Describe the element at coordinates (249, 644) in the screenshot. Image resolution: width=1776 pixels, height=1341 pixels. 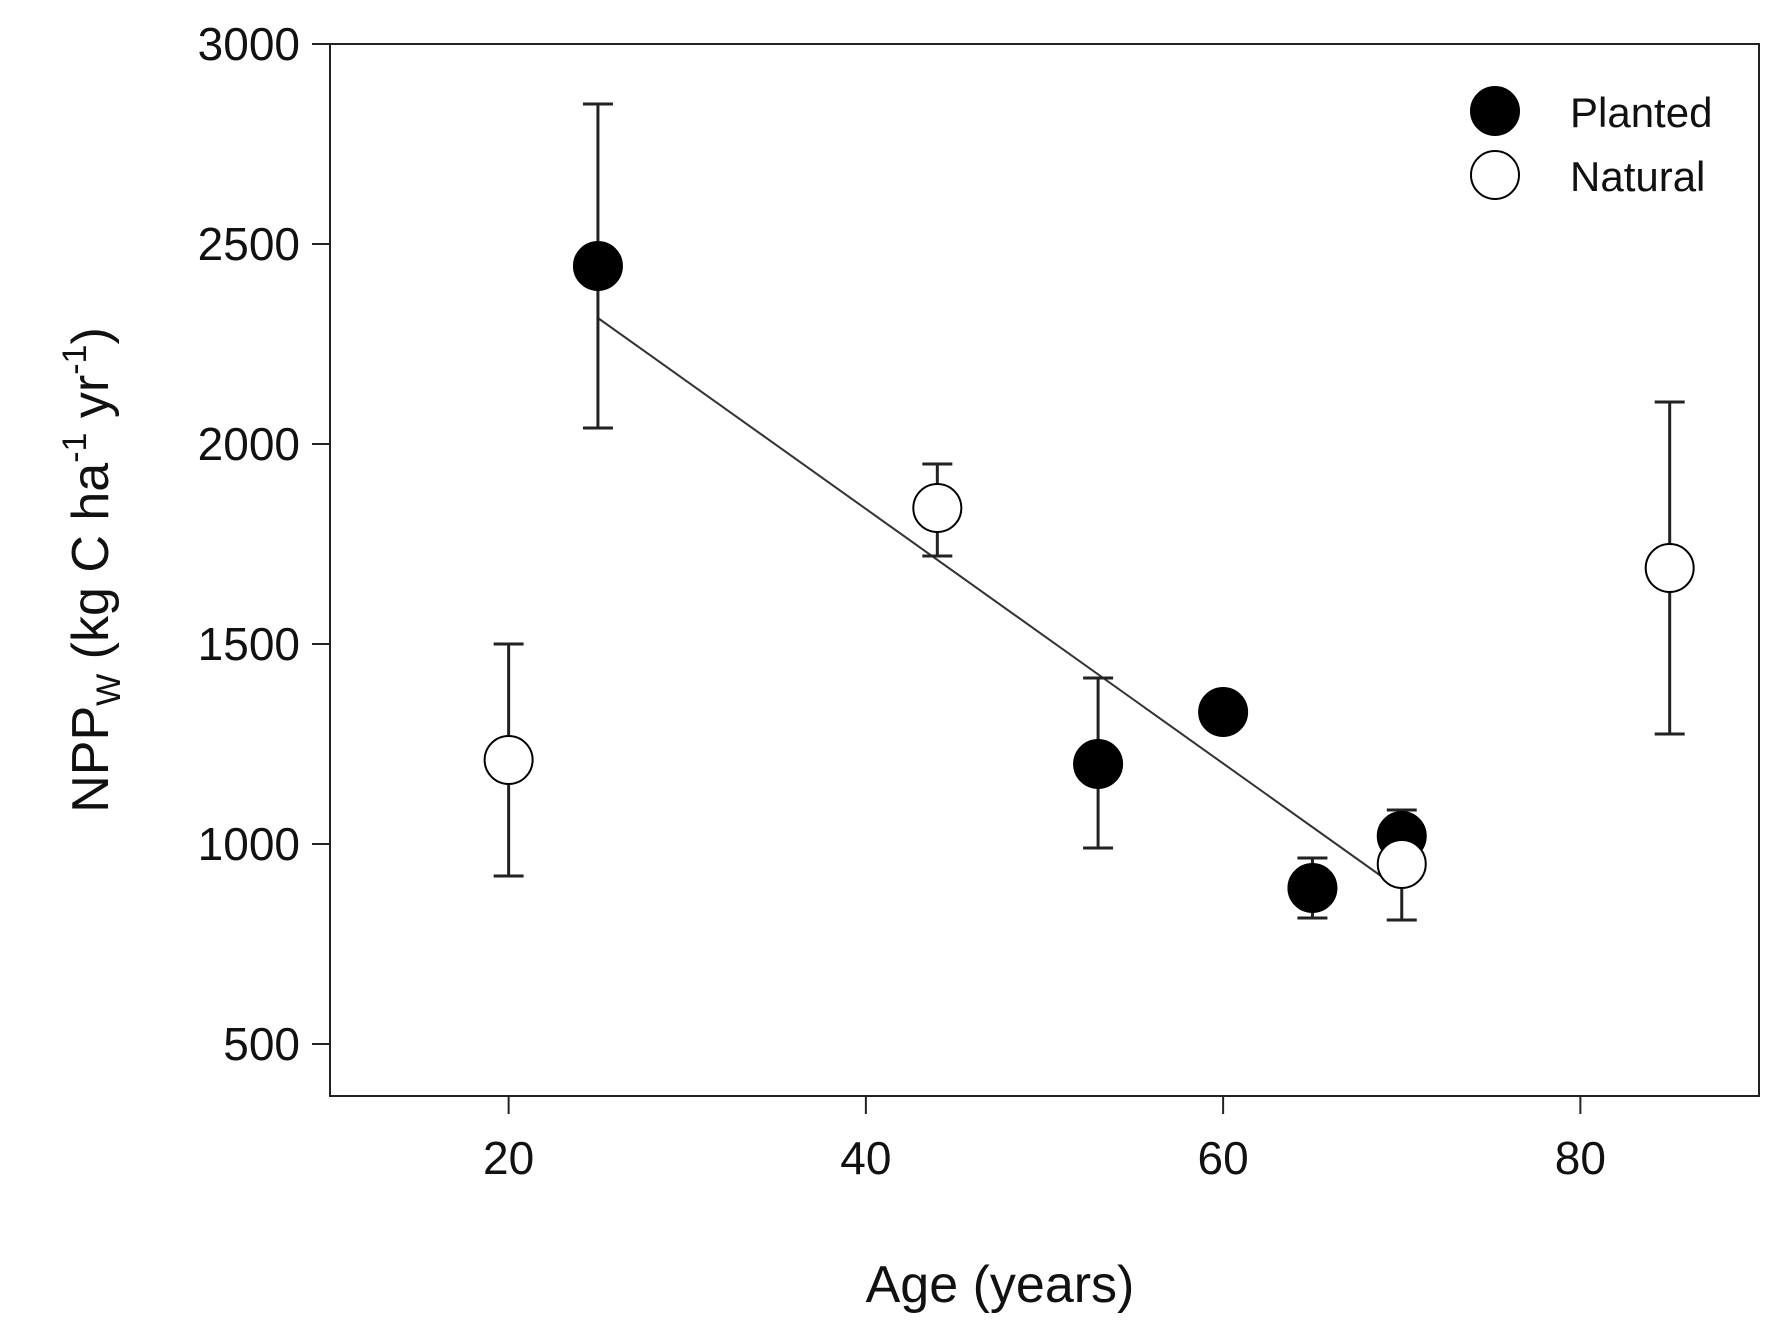
I see `y-tick-label: 1500` at that location.